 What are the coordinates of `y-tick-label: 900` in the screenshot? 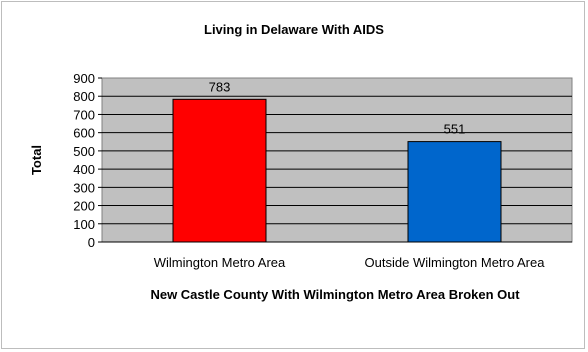 It's located at (84, 78).